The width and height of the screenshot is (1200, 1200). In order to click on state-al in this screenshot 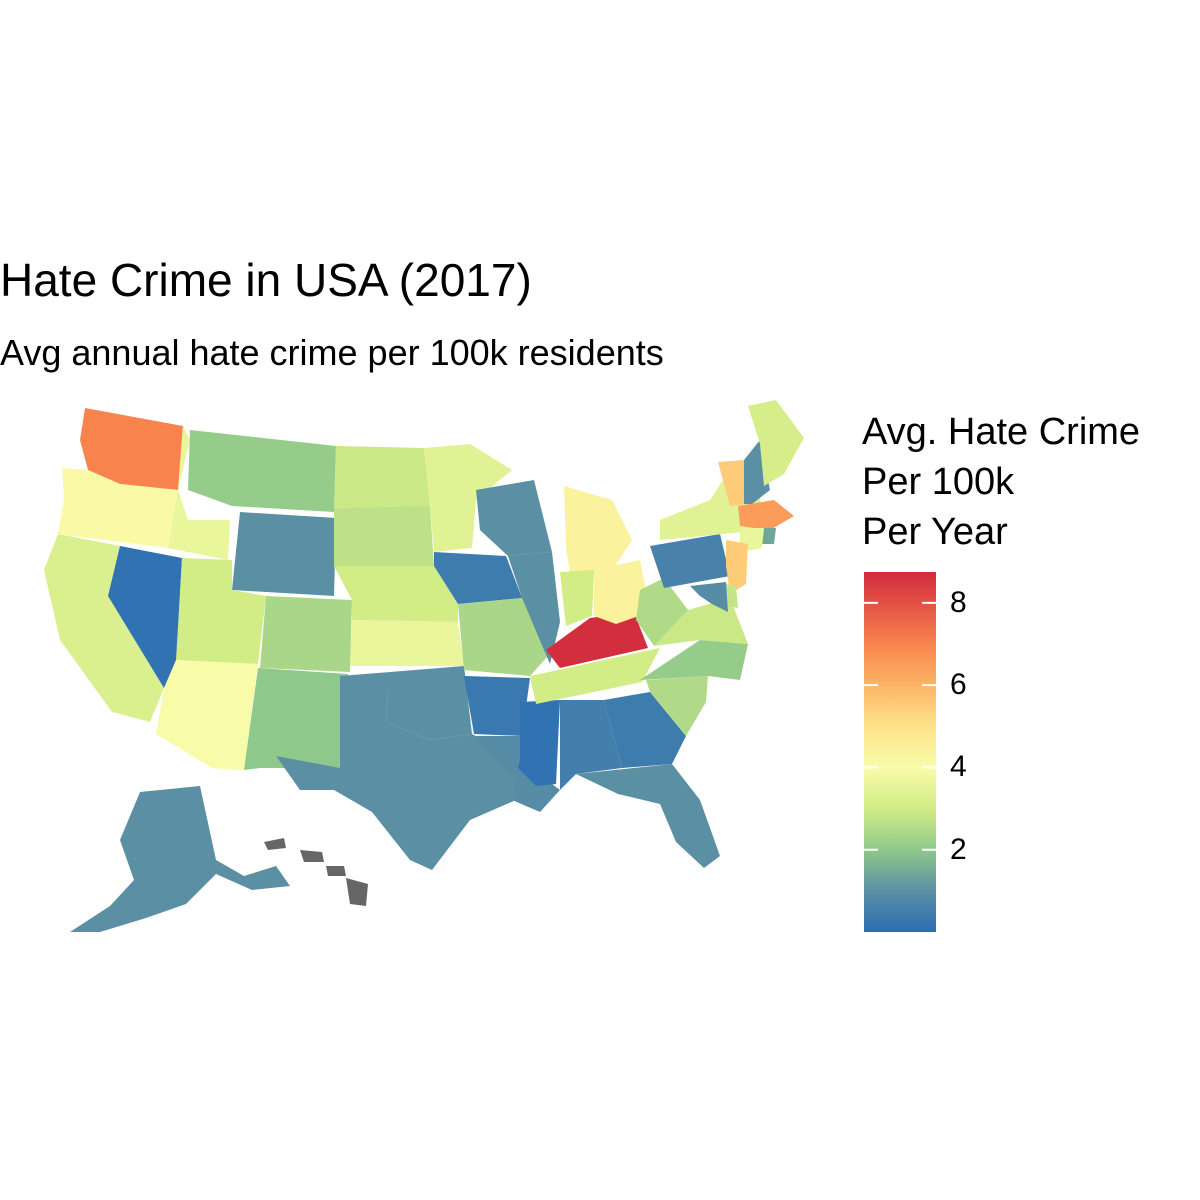, I will do `click(591, 745)`.